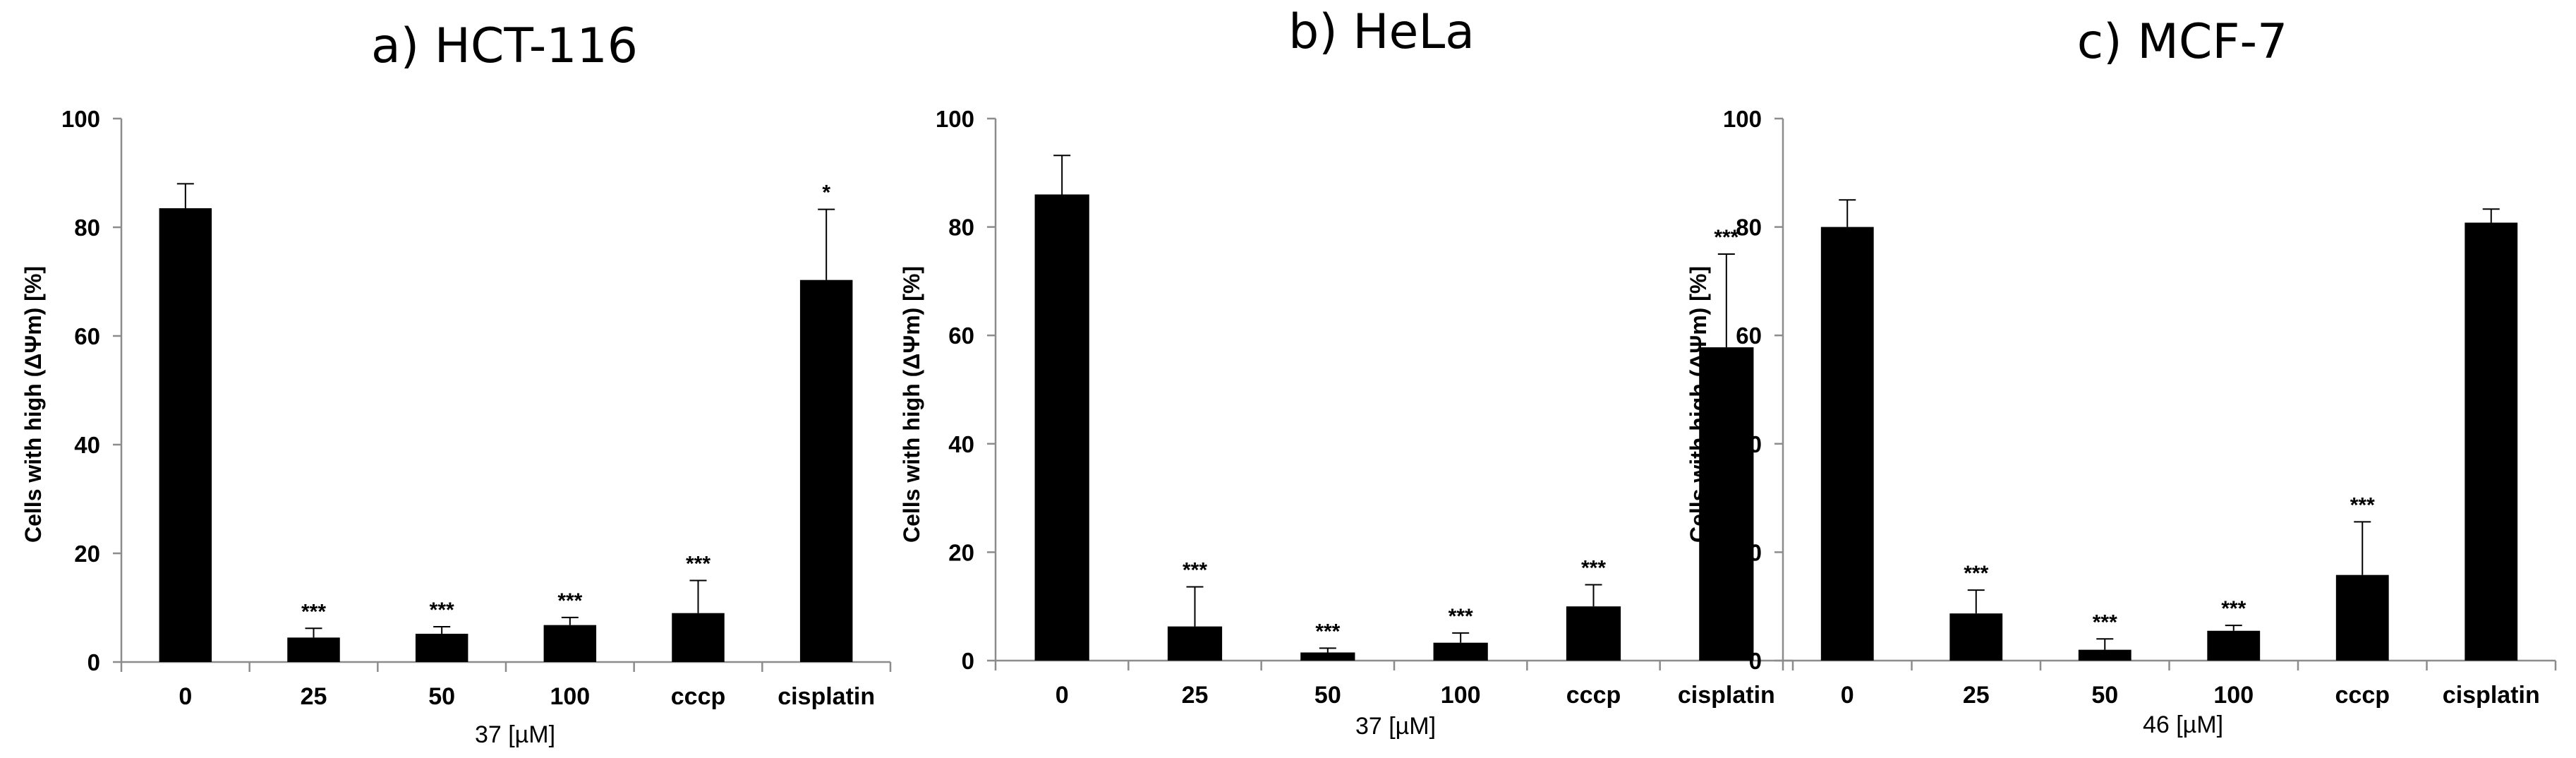 This screenshot has height=758, width=2576. I want to click on y-tick-label-a-20: 20, so click(87, 554).